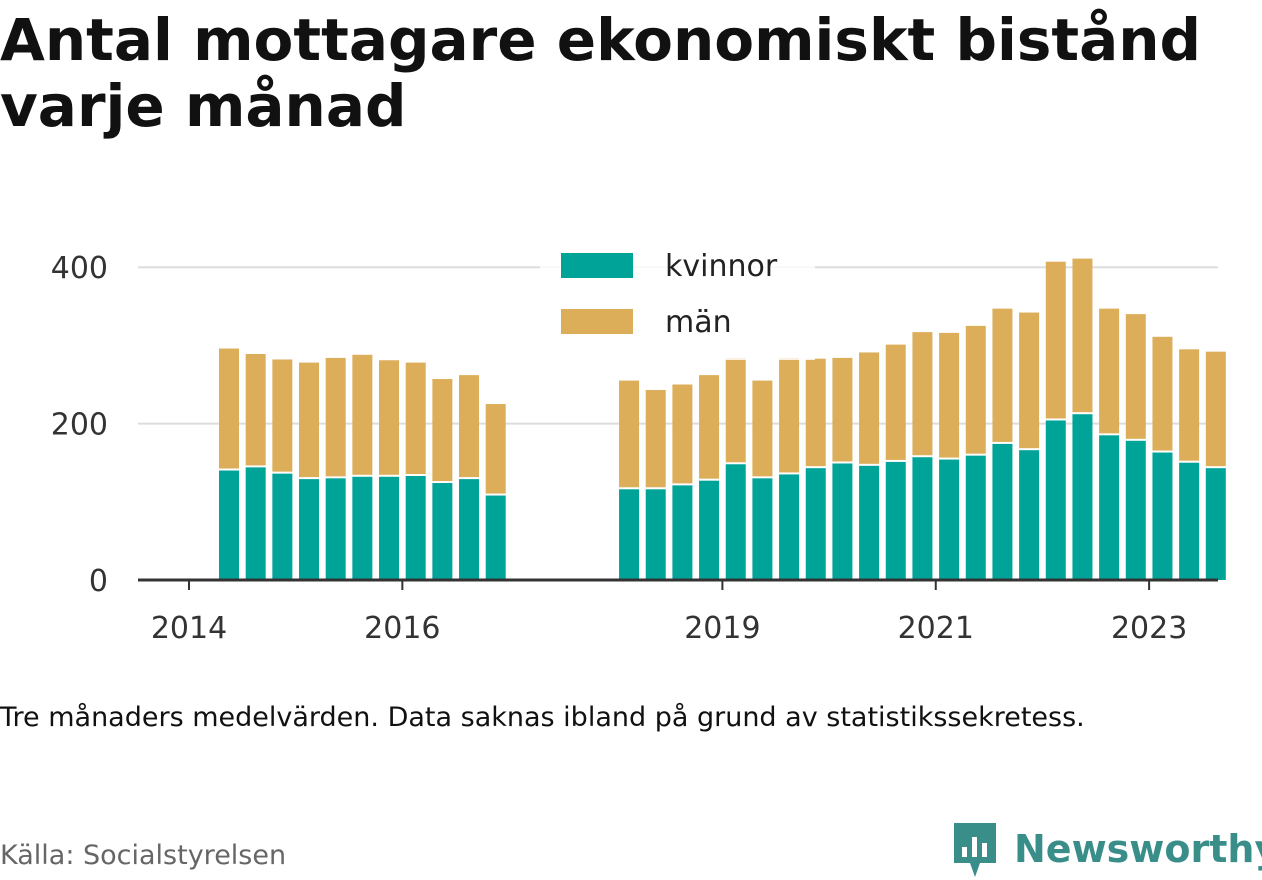  Describe the element at coordinates (79, 425) in the screenshot. I see `y-tick-label: 200` at that location.